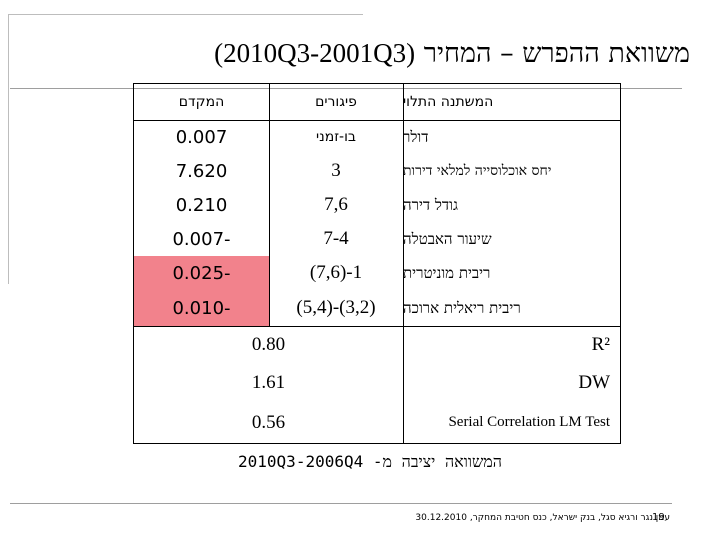 Image resolution: width=720 pixels, height=540 pixels. Describe the element at coordinates (336, 238) in the screenshot. I see `lags-cell: 7-4` at that location.